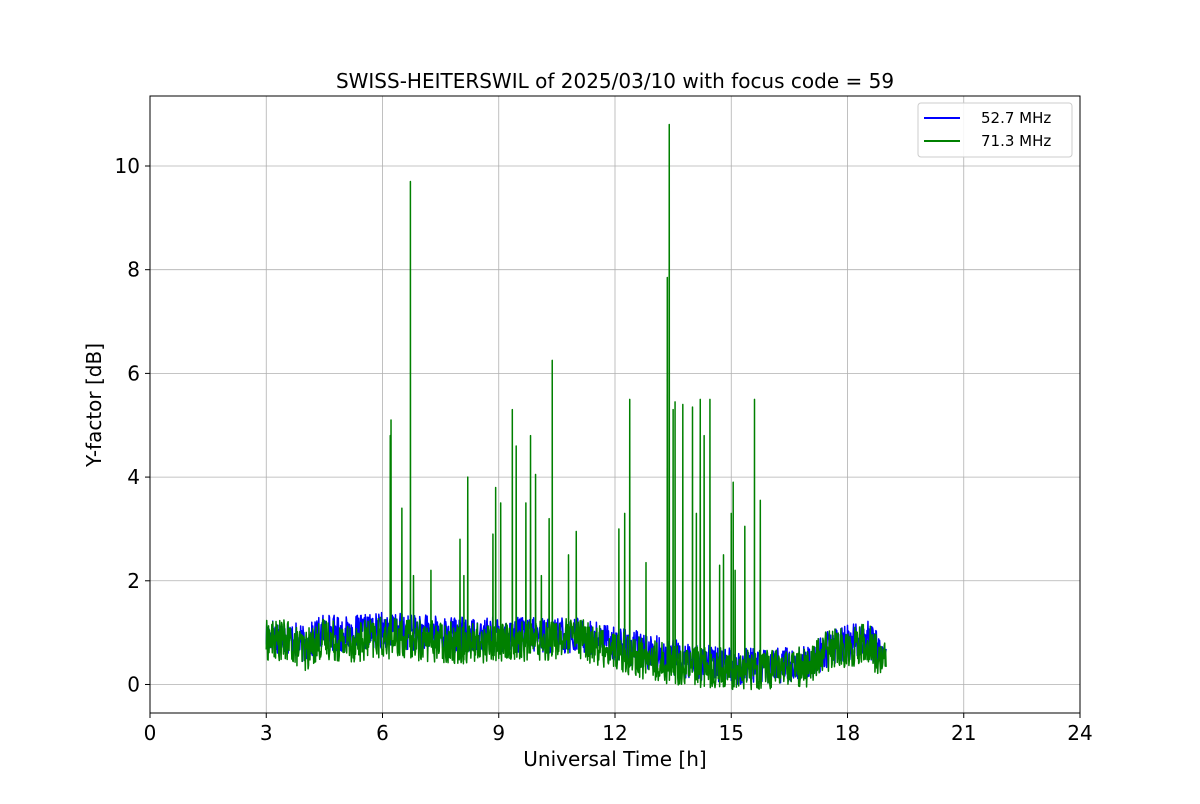 The image size is (1200, 804). What do you see at coordinates (133, 477) in the screenshot?
I see `y-tick-label: 4` at bounding box center [133, 477].